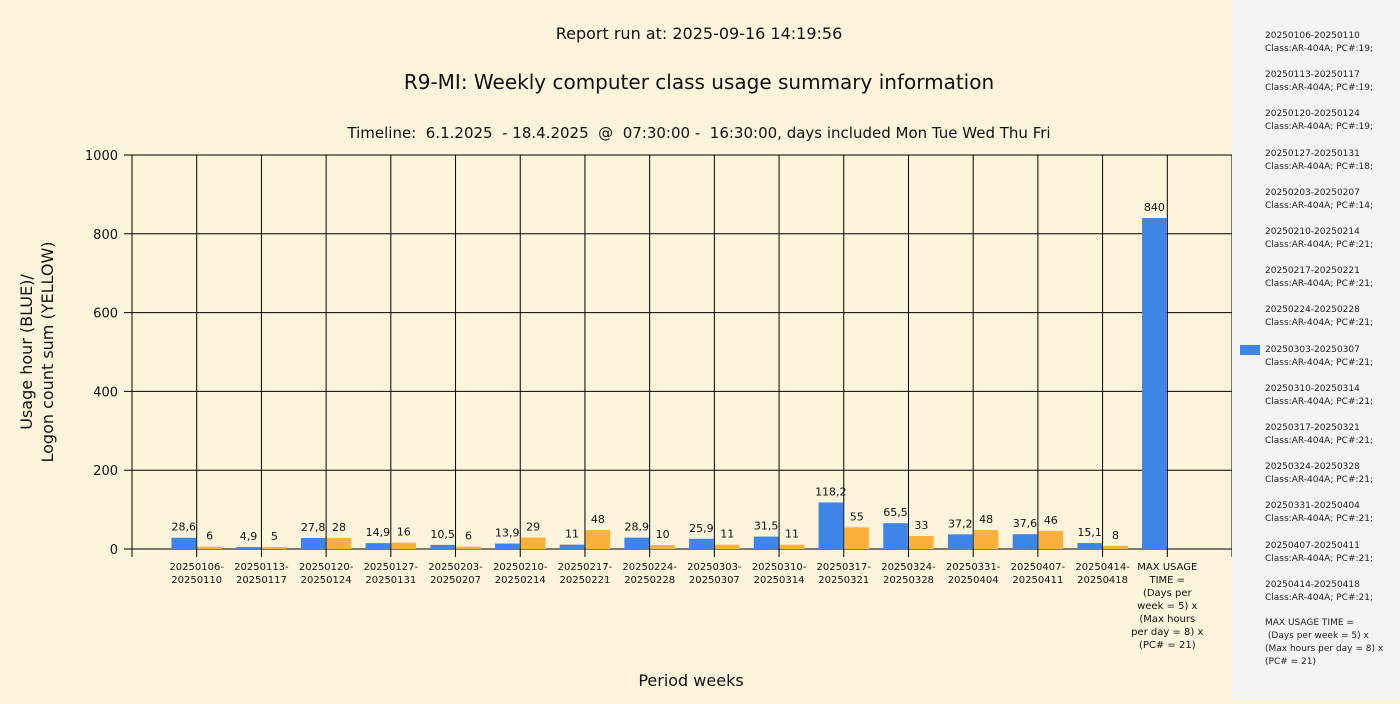 Image resolution: width=1400 pixels, height=704 pixels. I want to click on legend-item: 20250113-20250117 Class:AR-404A; PC#:19;, so click(1330, 82).